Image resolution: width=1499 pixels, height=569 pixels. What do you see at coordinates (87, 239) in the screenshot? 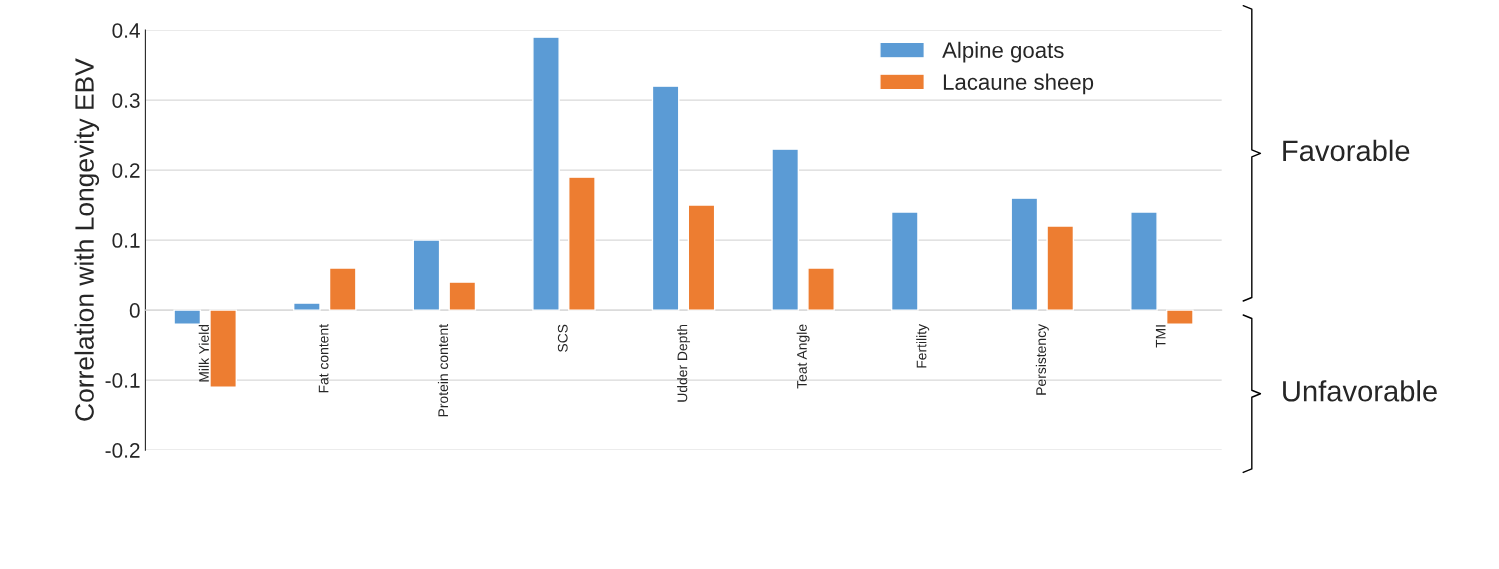
I see `y-axis-title: Correlation with Longevity EBV` at bounding box center [87, 239].